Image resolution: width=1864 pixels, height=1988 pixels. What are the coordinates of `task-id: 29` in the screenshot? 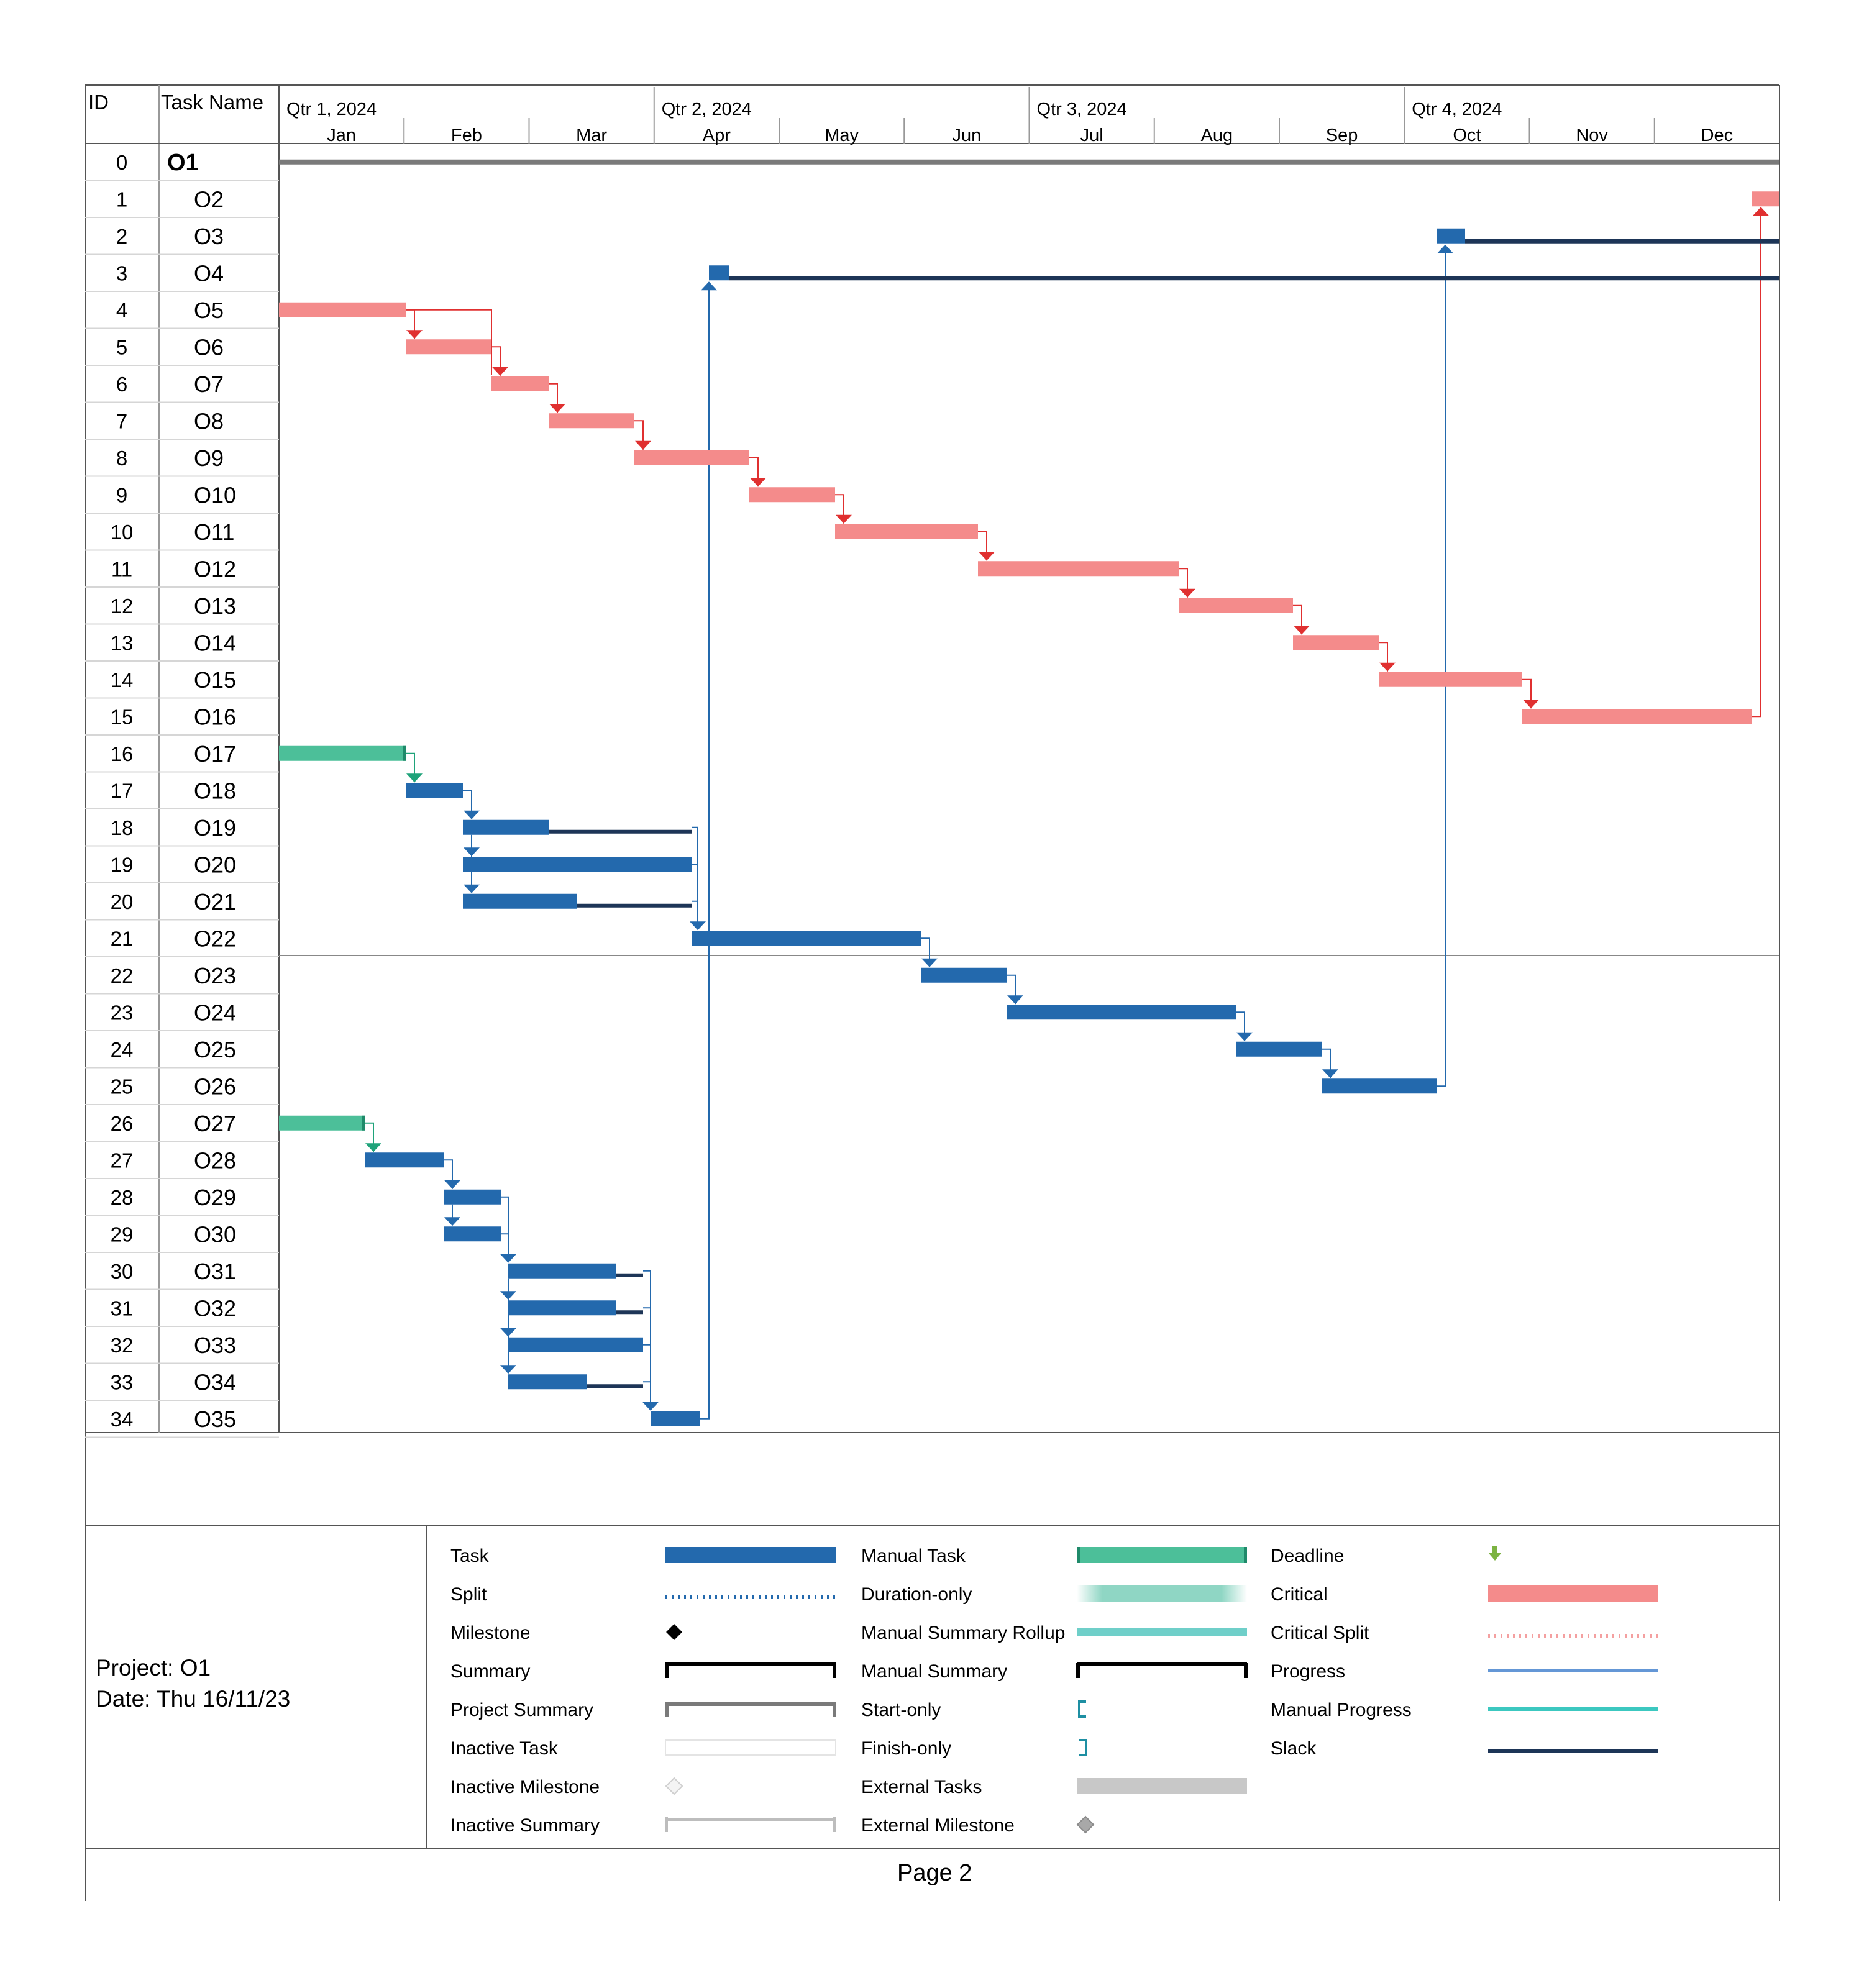 It's located at (122, 1234).